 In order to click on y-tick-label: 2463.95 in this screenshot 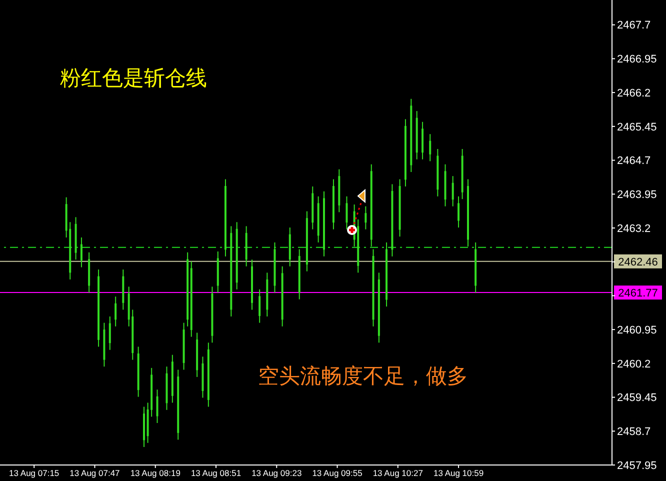, I will do `click(637, 195)`.